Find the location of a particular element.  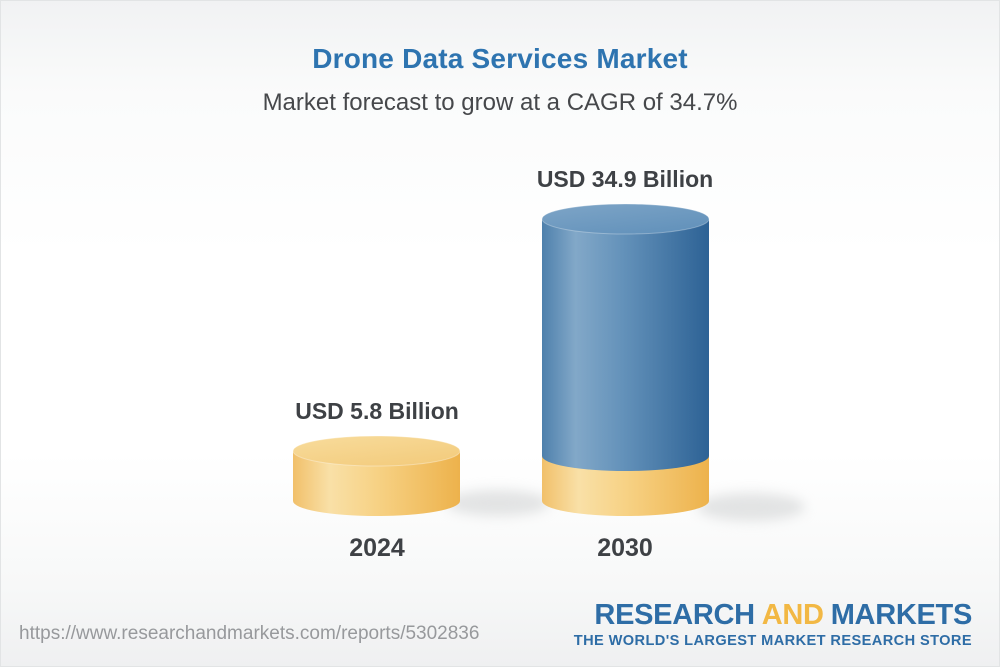

logo-word-markets: MARKETS is located at coordinates (901, 615).